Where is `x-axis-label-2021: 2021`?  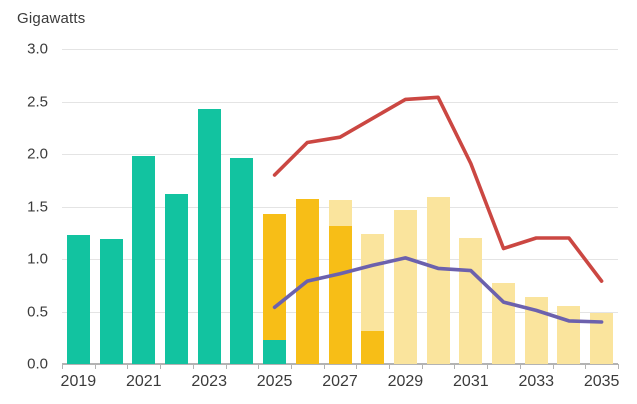 x-axis-label-2021: 2021 is located at coordinates (143, 381).